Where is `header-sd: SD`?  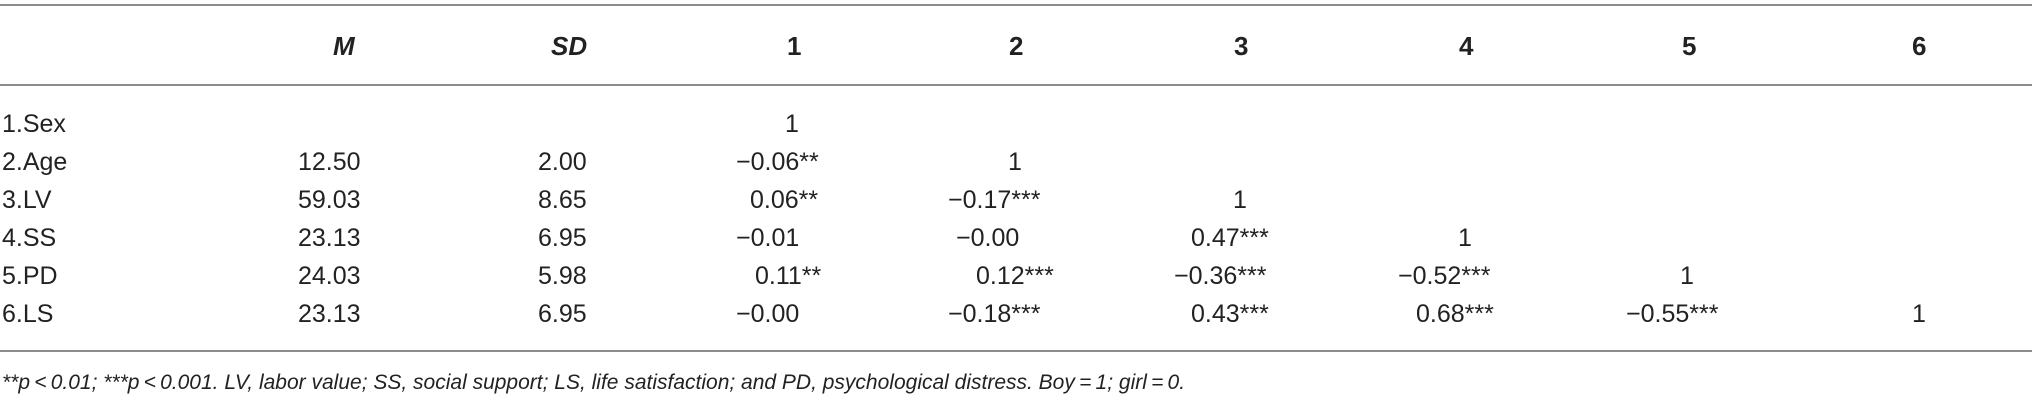 header-sd: SD is located at coordinates (569, 46).